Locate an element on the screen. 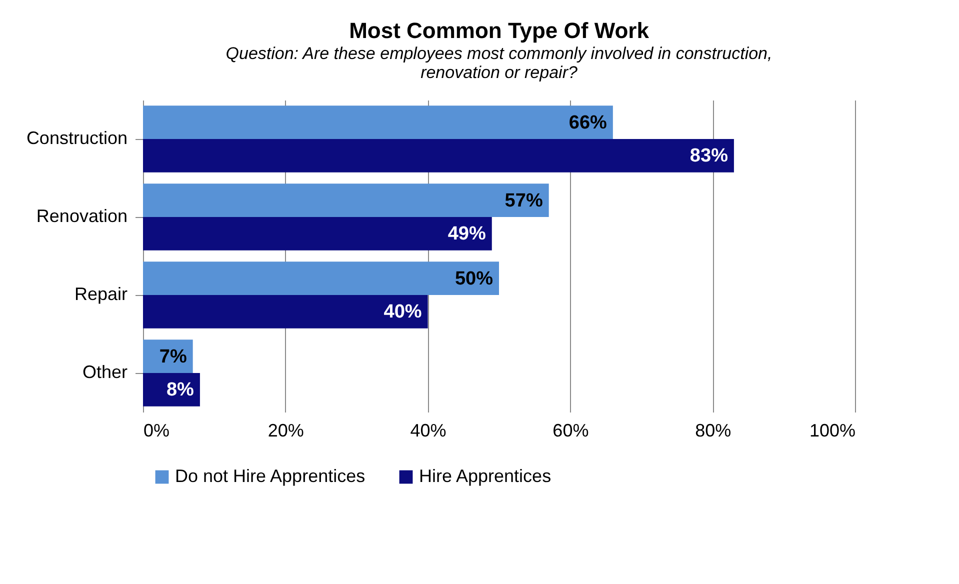 The height and width of the screenshot is (584, 959). data-label: 49% is located at coordinates (467, 234).